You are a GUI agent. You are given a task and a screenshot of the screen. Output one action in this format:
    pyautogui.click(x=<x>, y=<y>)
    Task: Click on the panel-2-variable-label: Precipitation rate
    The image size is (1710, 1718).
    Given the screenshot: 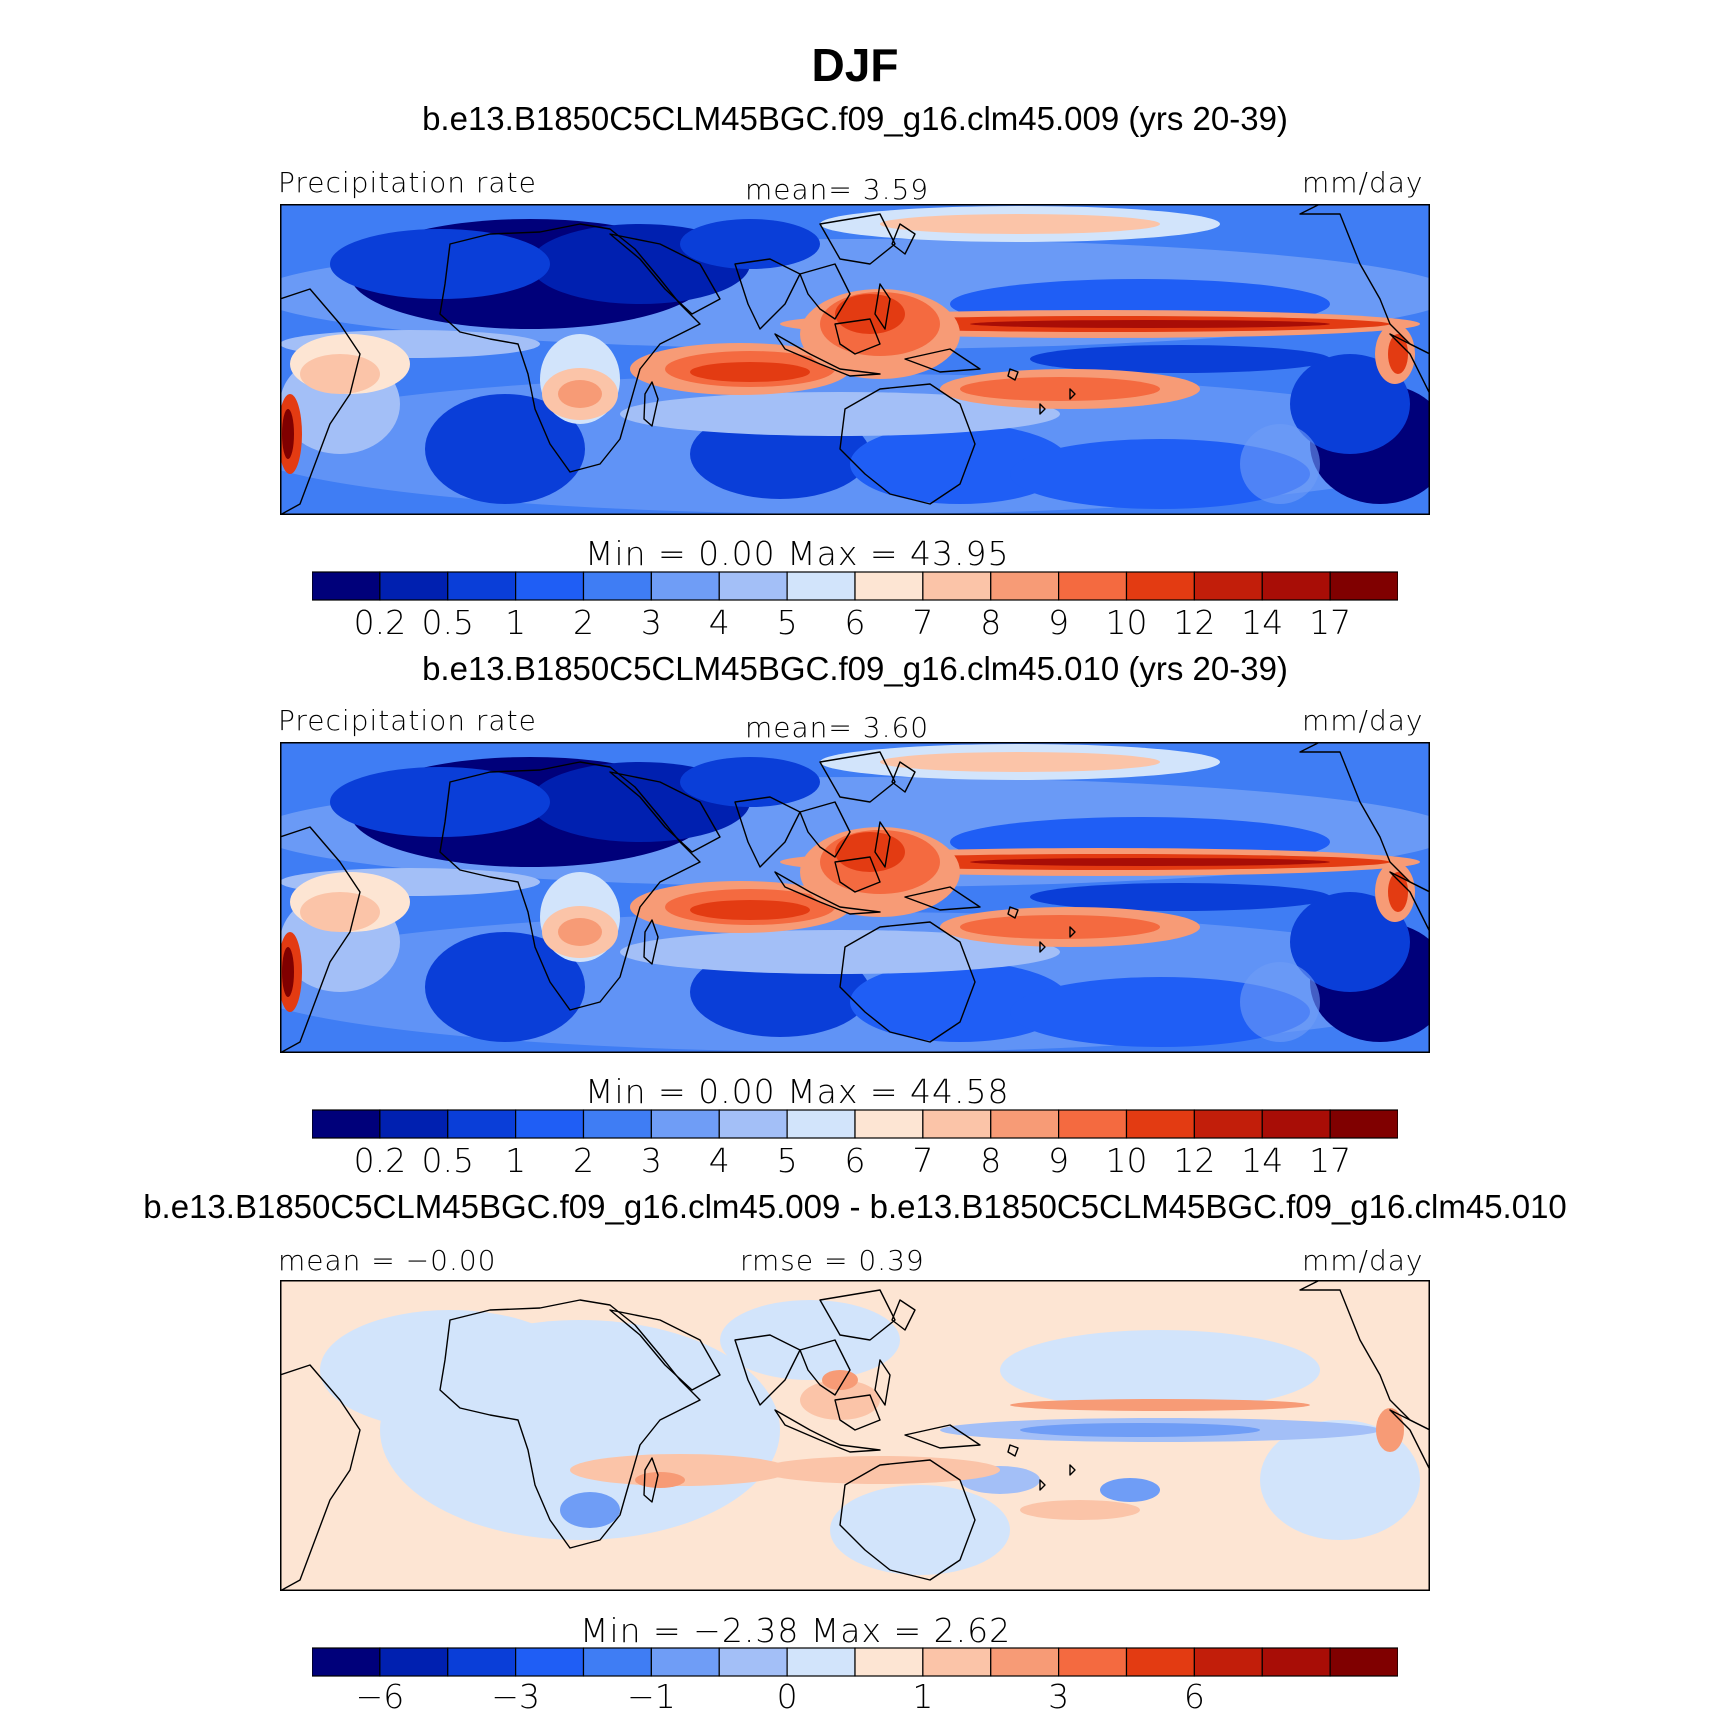 What is the action you would take?
    pyautogui.click(x=407, y=720)
    